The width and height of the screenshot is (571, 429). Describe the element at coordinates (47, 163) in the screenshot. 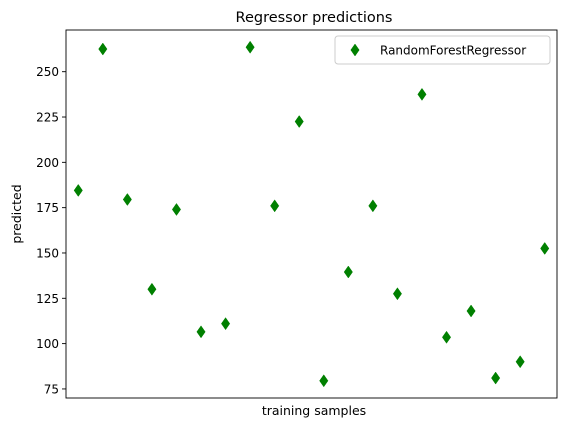

I see `y-tick-label: 200` at that location.